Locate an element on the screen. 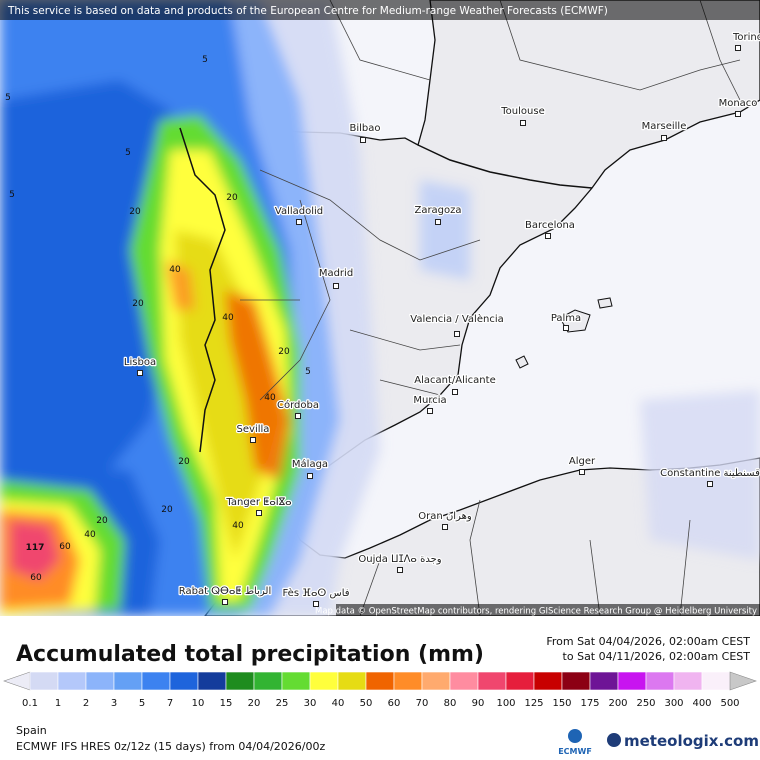 The height and width of the screenshot is (760, 760). meteologix-logo: meteologix.com is located at coordinates (683, 741).